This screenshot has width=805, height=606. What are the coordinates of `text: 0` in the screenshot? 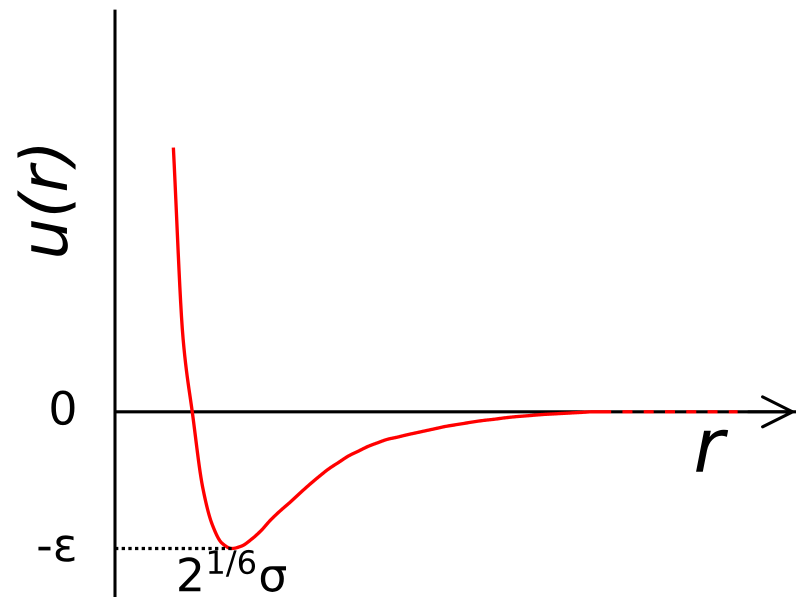 It's located at (62, 408).